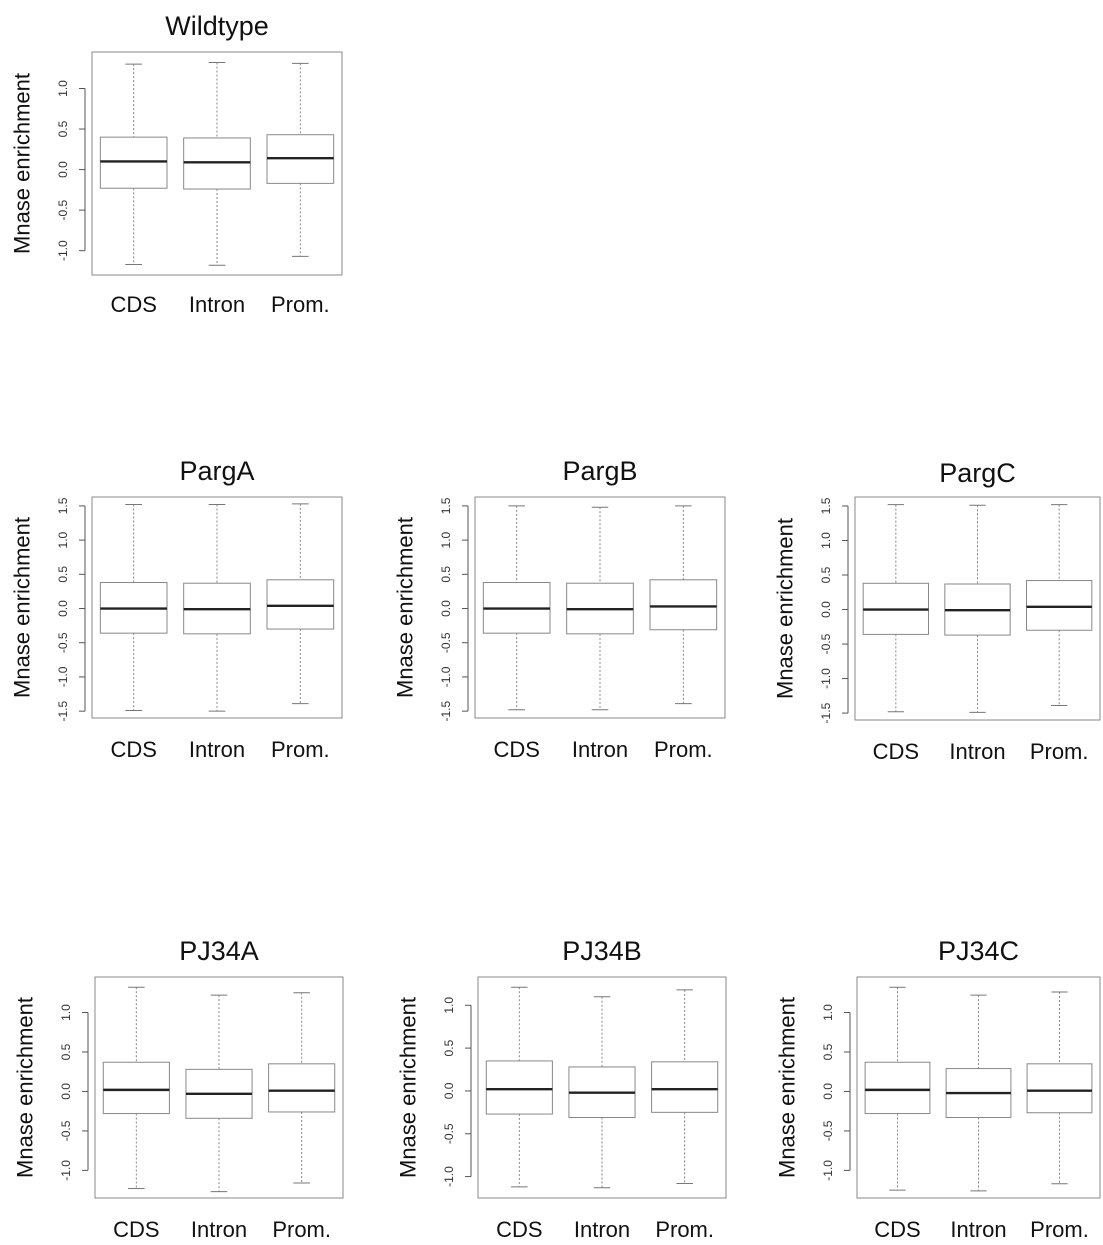 This screenshot has height=1245, width=1103. I want to click on panel-title: PJ34B, so click(602, 951).